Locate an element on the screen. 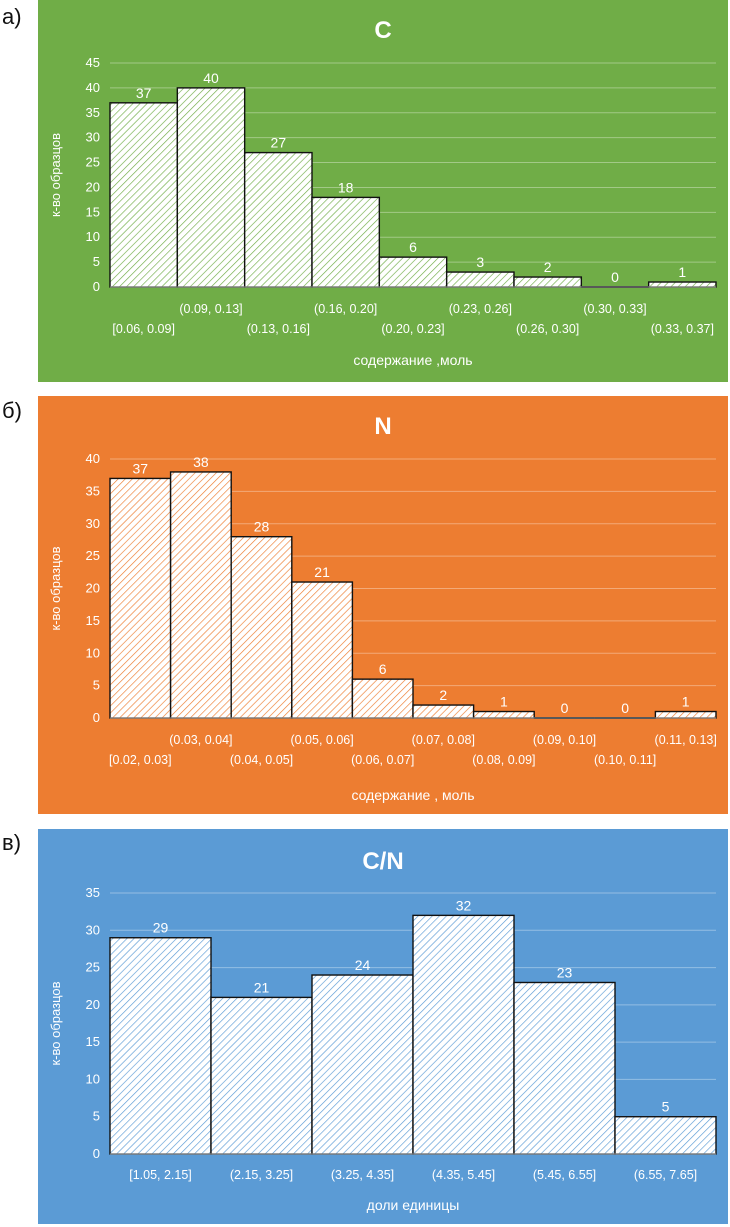 The width and height of the screenshot is (730, 1227). panel-letter-b: б) is located at coordinates (12, 410).